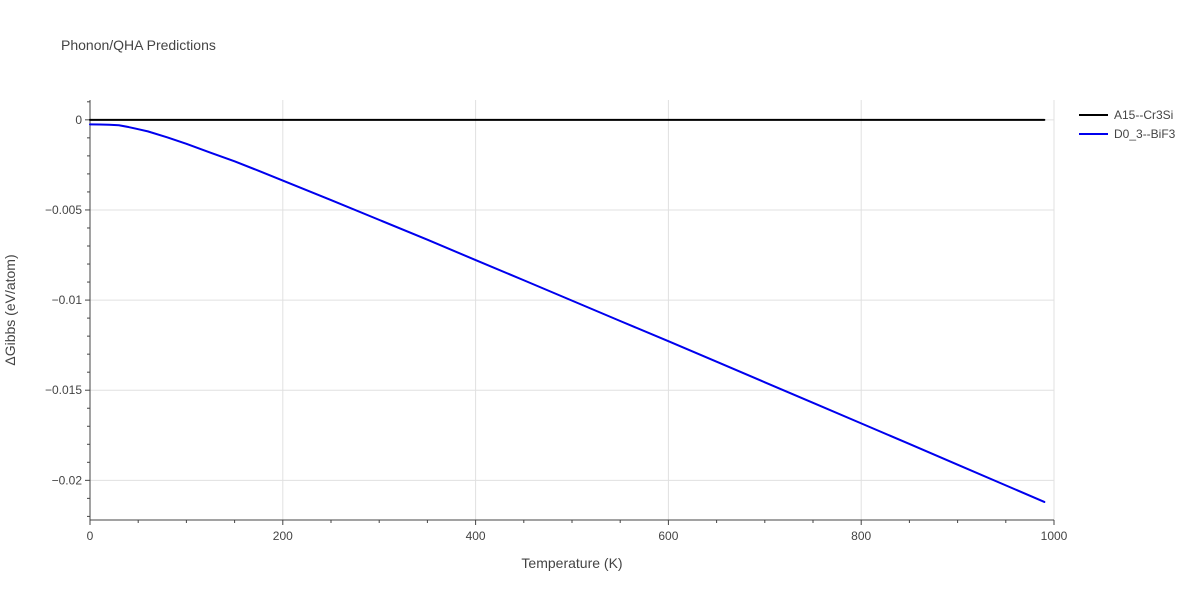  Describe the element at coordinates (1054, 536) in the screenshot. I see `x-tick-label: 1000` at that location.